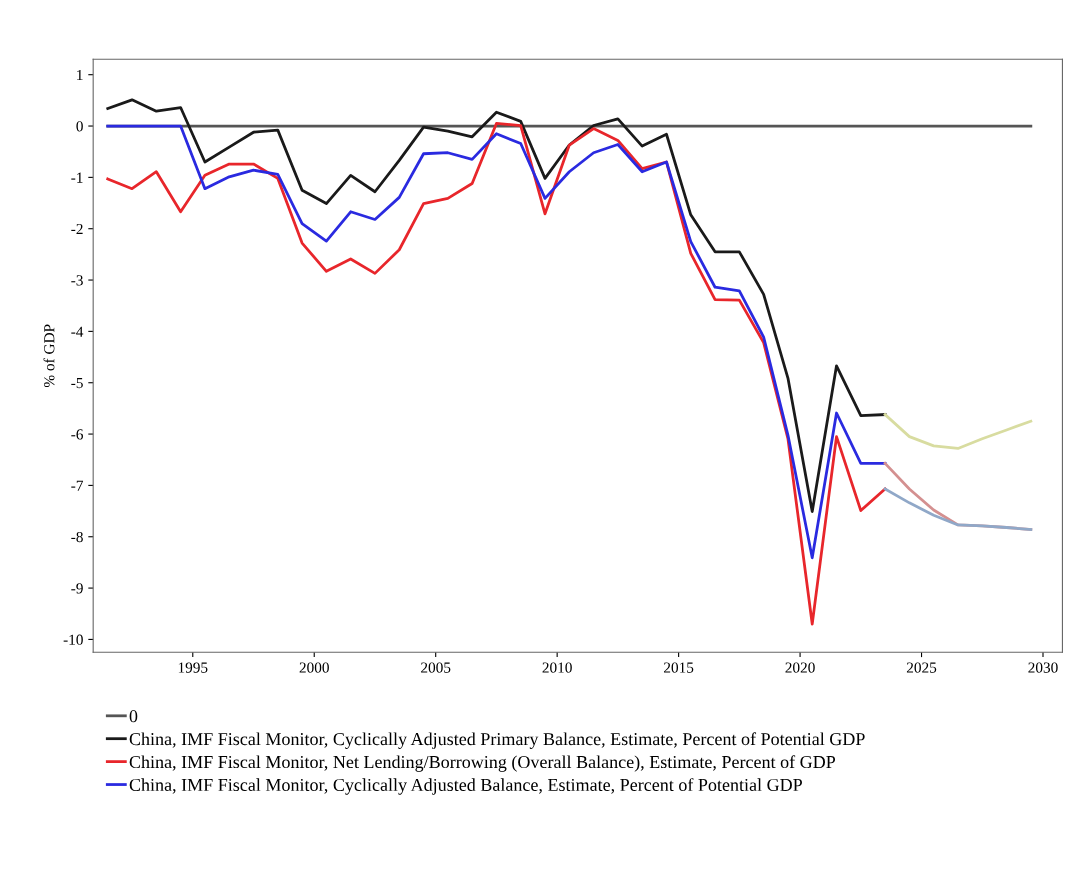 The image size is (1071, 872). I want to click on x-tick-label: 2015, so click(679, 667).